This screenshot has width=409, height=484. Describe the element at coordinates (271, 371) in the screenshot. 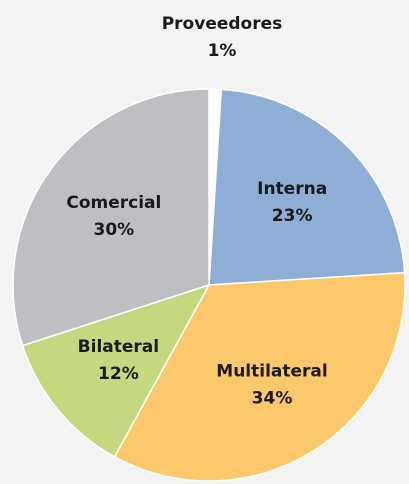

I see `slice-label: Multilateral` at that location.